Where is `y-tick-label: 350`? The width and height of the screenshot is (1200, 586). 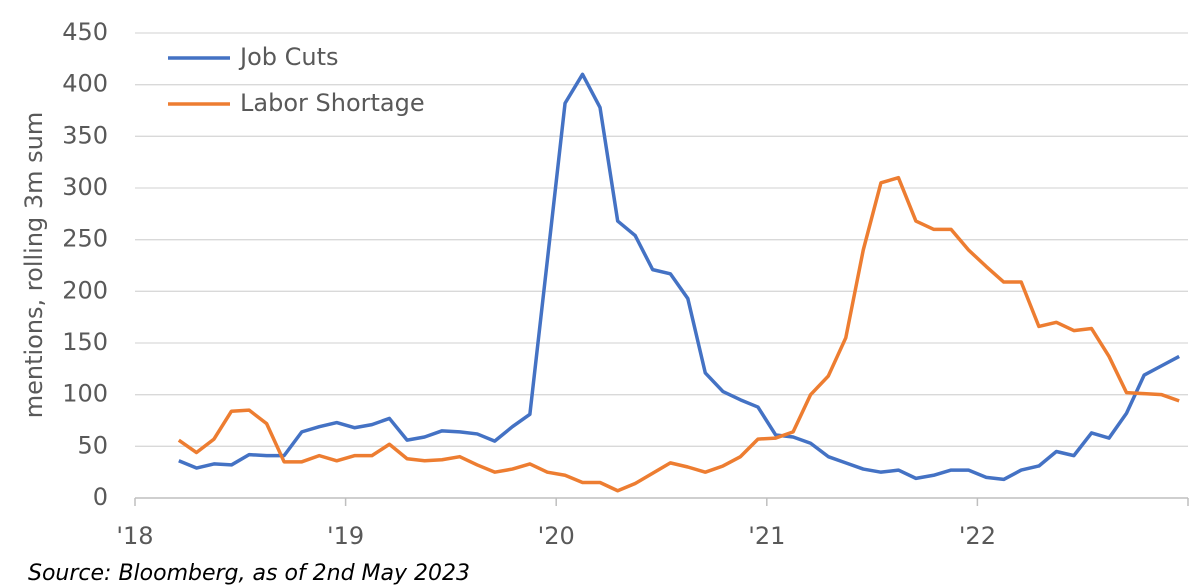
y-tick-label: 350 is located at coordinates (85, 135).